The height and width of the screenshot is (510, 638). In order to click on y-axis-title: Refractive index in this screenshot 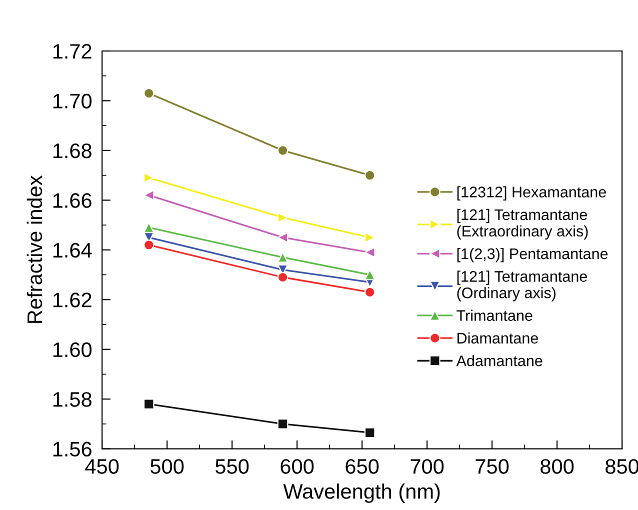, I will do `click(34, 249)`.